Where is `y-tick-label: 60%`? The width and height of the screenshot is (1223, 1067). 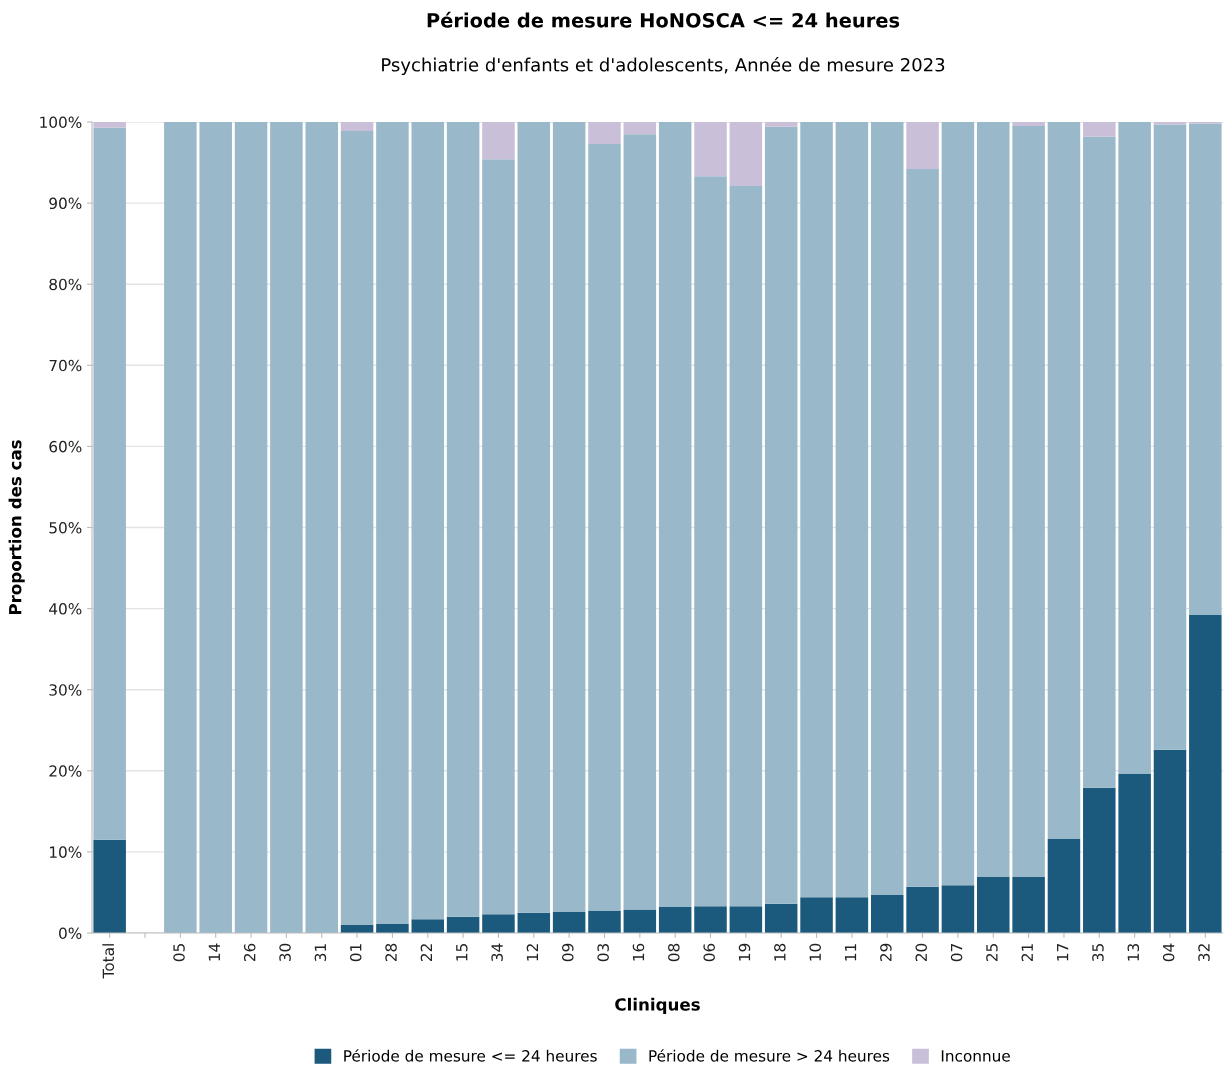 y-tick-label: 60% is located at coordinates (65, 446).